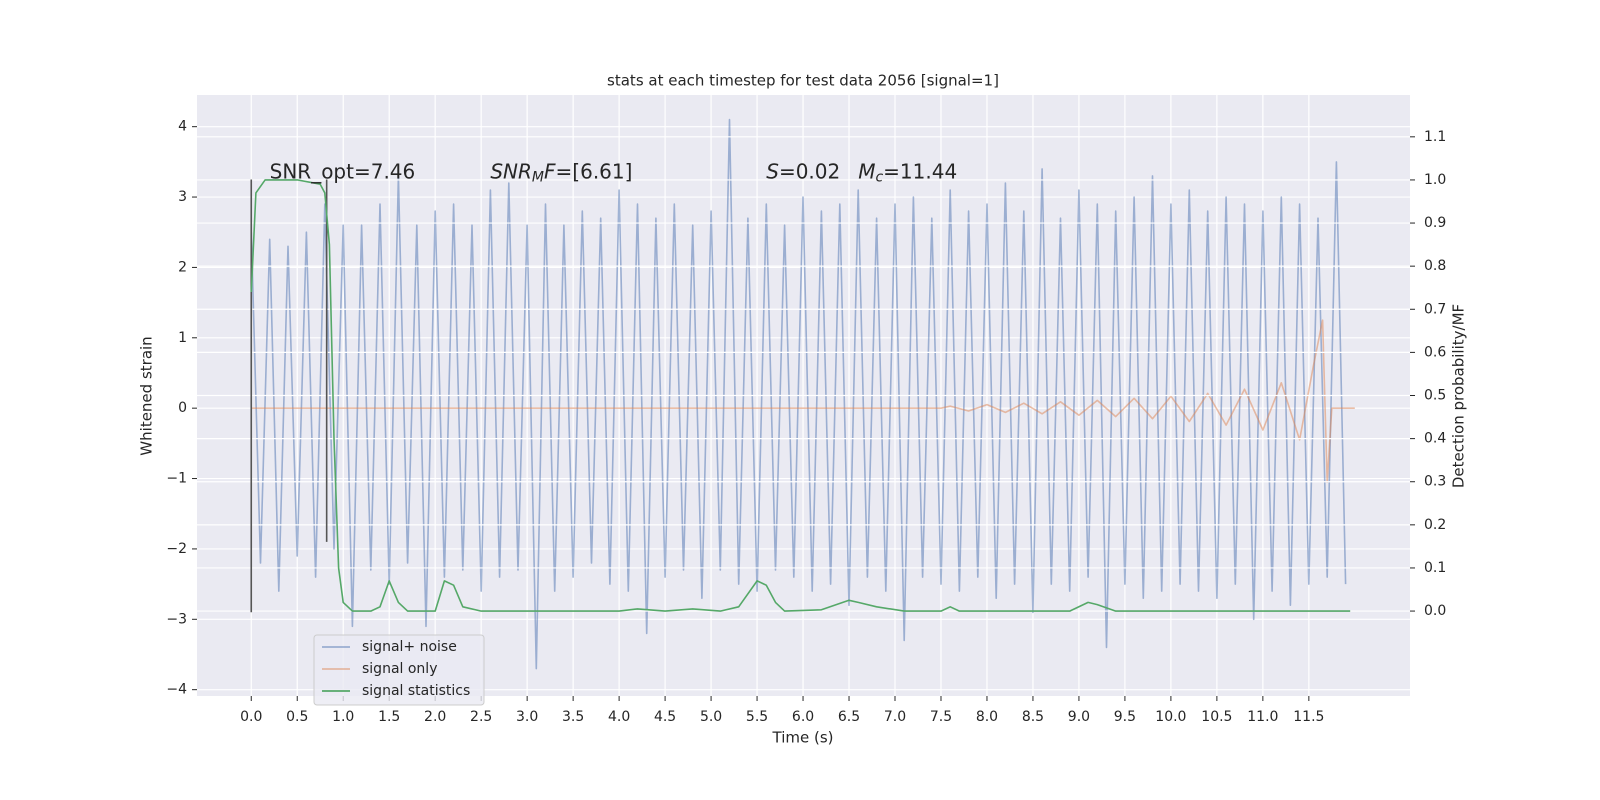  What do you see at coordinates (389, 717) in the screenshot?
I see `x-tick-label: 1.5` at bounding box center [389, 717].